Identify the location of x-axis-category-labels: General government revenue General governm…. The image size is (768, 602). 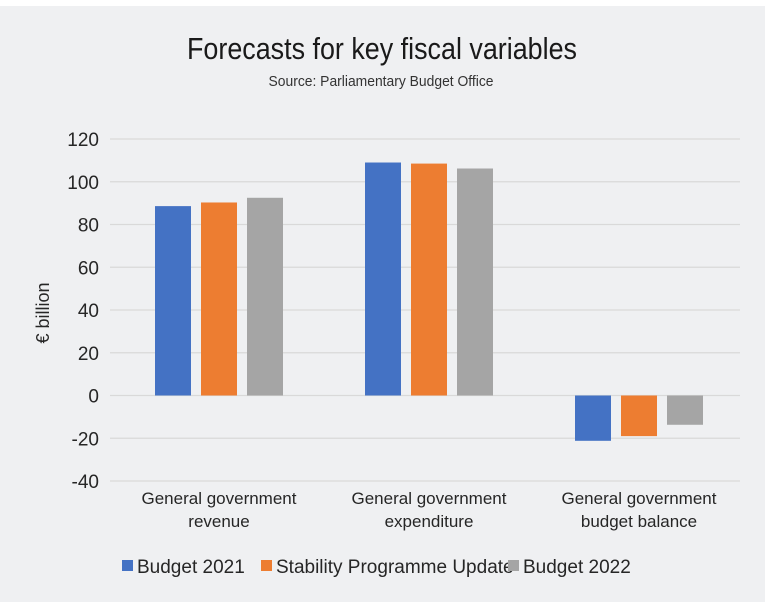
(429, 510).